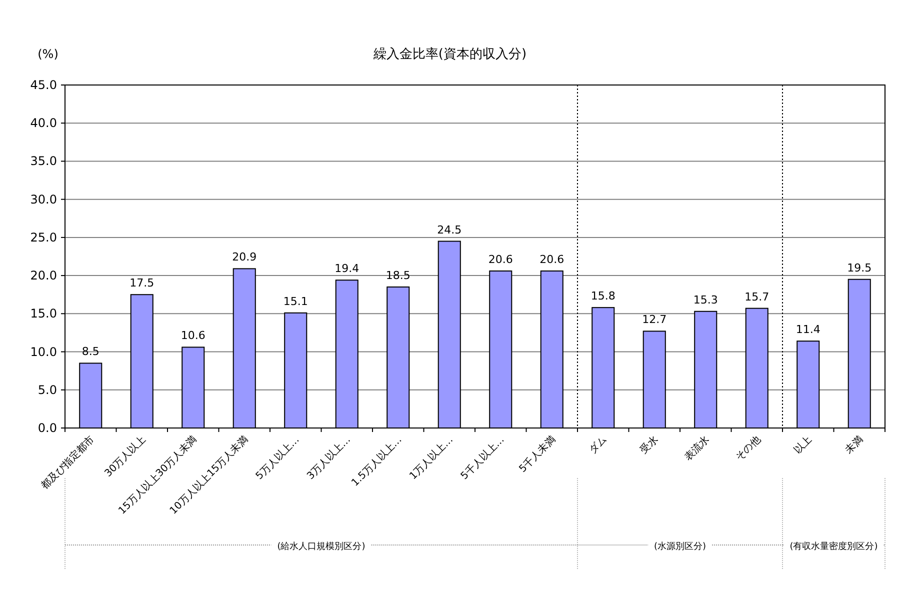  Describe the element at coordinates (654, 319) in the screenshot. I see `data-label: 12.7` at that location.